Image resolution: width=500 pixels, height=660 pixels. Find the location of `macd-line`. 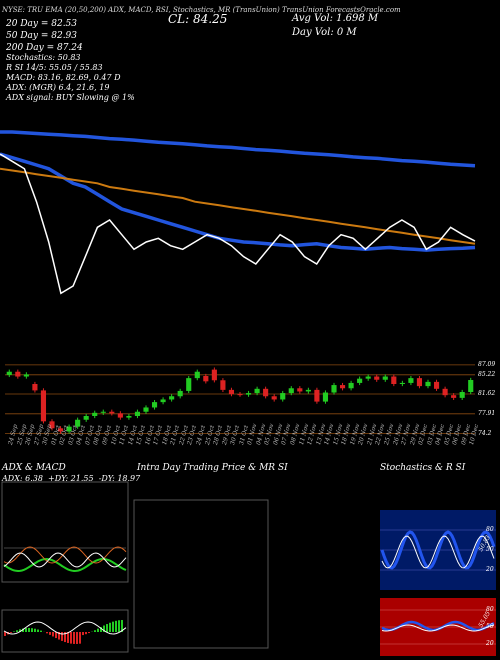

macd-line is located at coordinates (65, 628).